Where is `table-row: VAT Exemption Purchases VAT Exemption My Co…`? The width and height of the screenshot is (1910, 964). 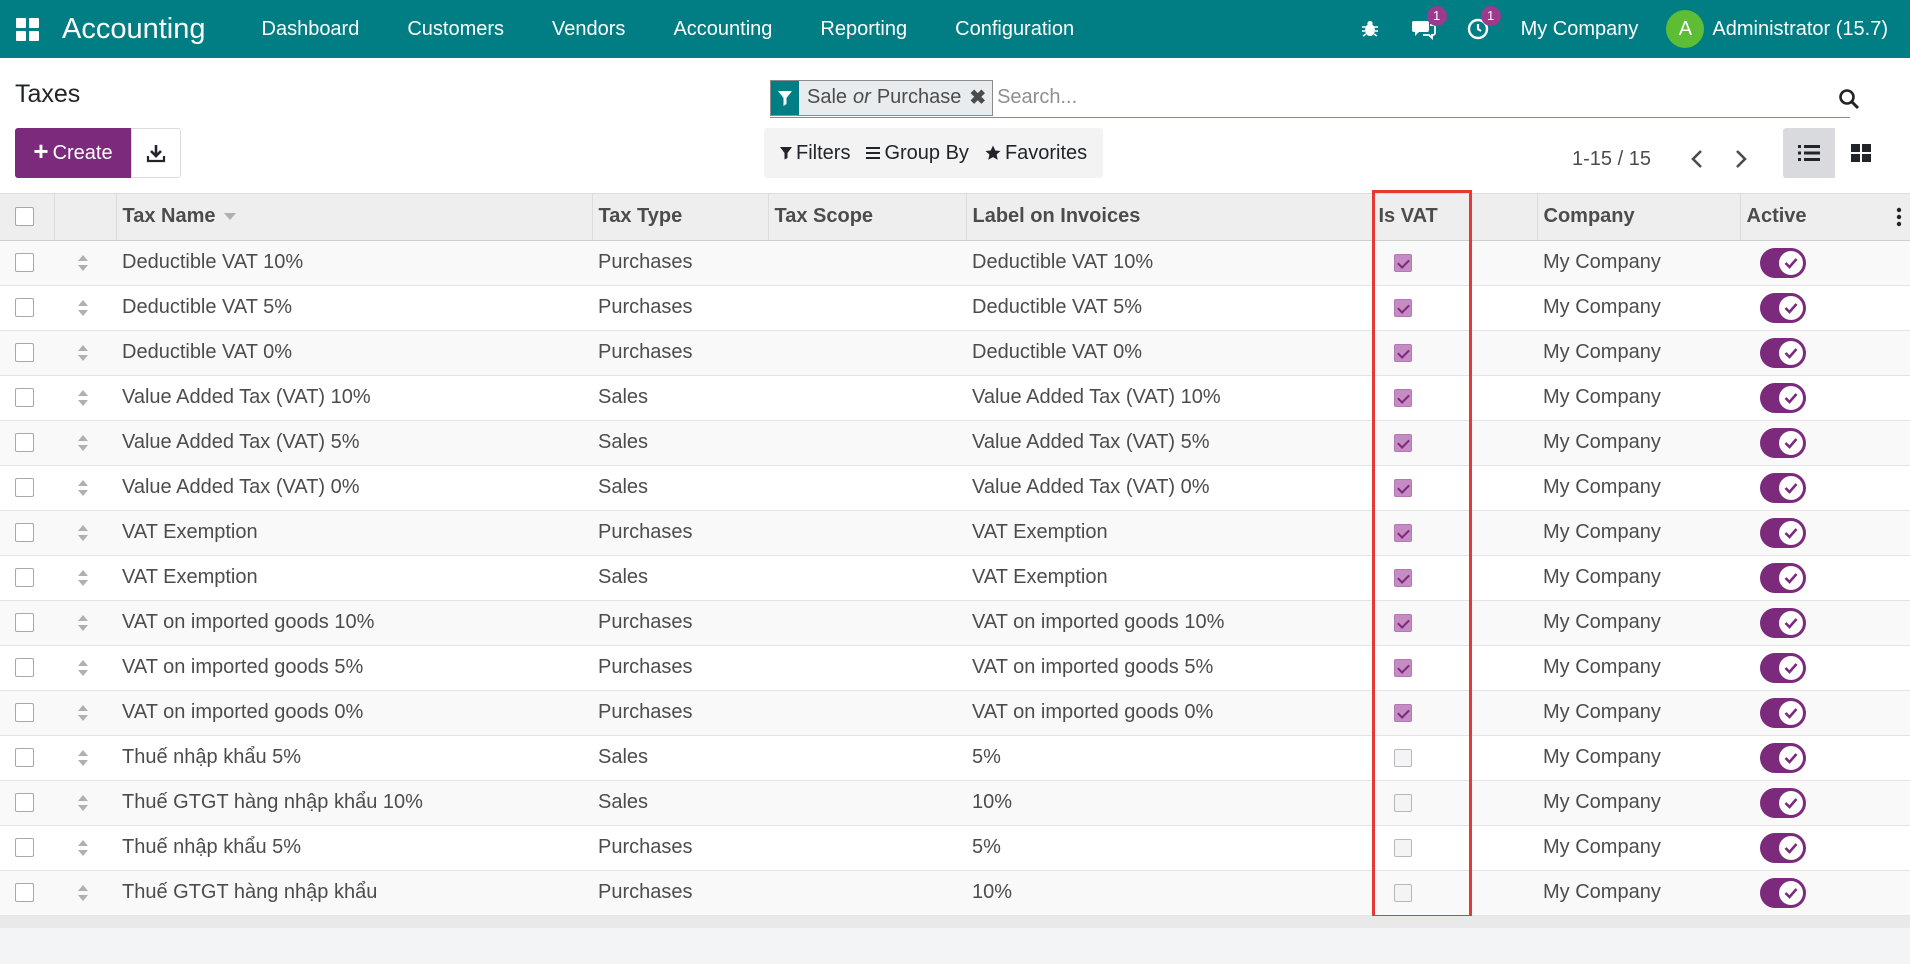
table-row: VAT Exemption Purchases VAT Exemption My Co… is located at coordinates (955, 533).